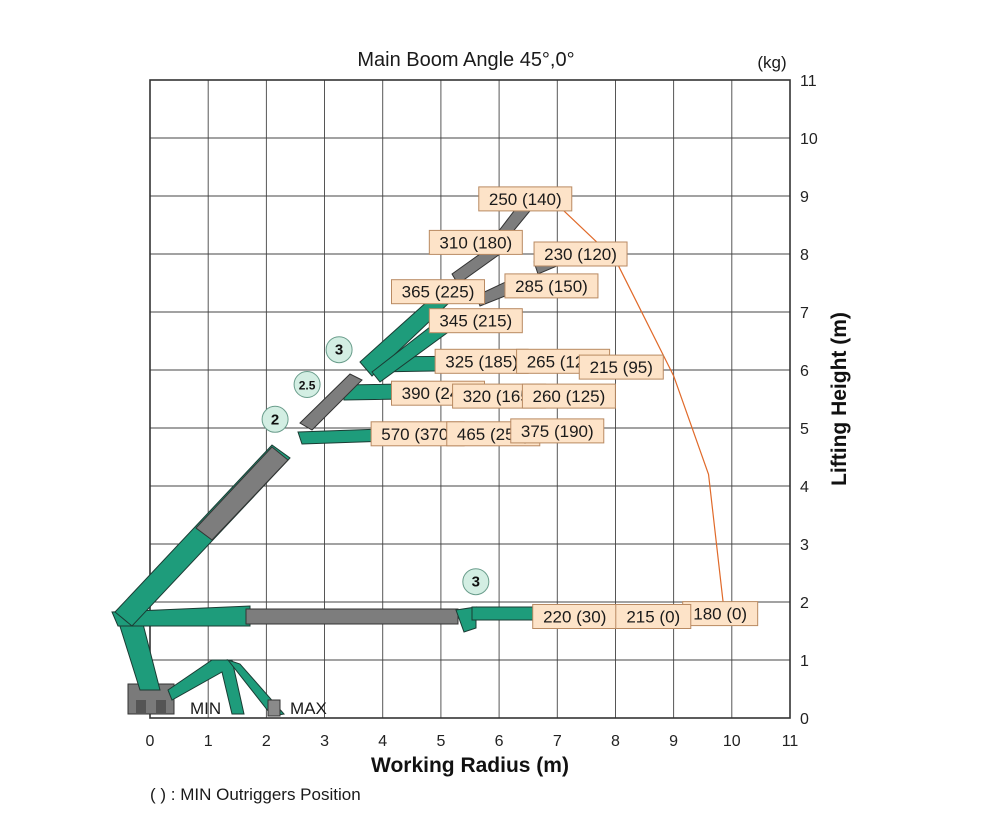 The image size is (1000, 813). I want to click on x-tick-label: 11, so click(790, 741).